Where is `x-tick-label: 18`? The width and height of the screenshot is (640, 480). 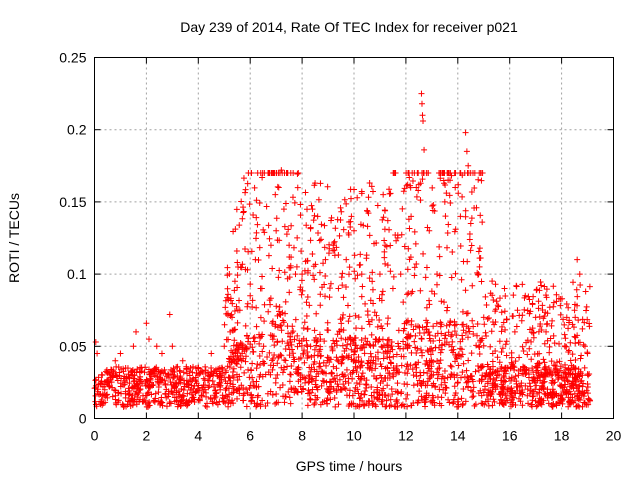
x-tick-label: 18 is located at coordinates (562, 436).